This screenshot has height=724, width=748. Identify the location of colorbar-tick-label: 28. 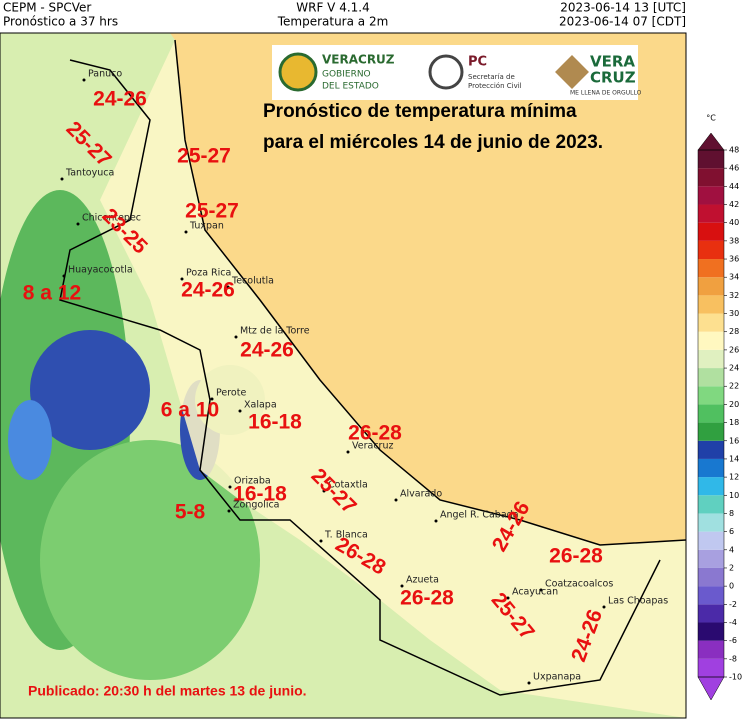
(734, 331).